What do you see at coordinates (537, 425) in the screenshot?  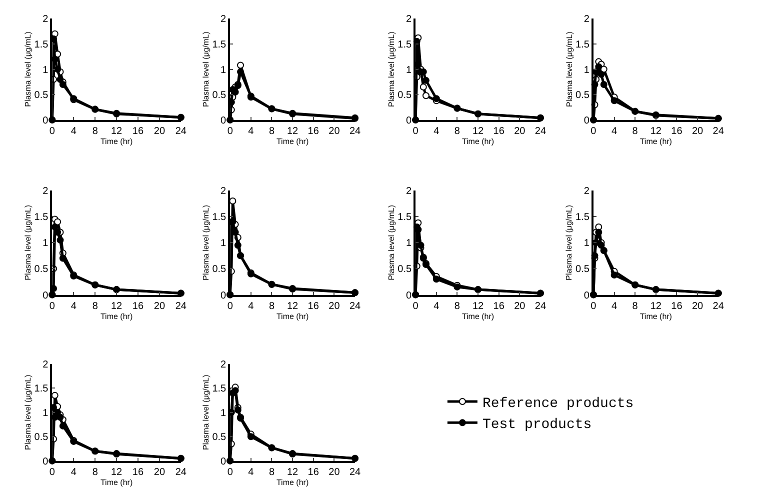 I see `legend-label: Test products` at bounding box center [537, 425].